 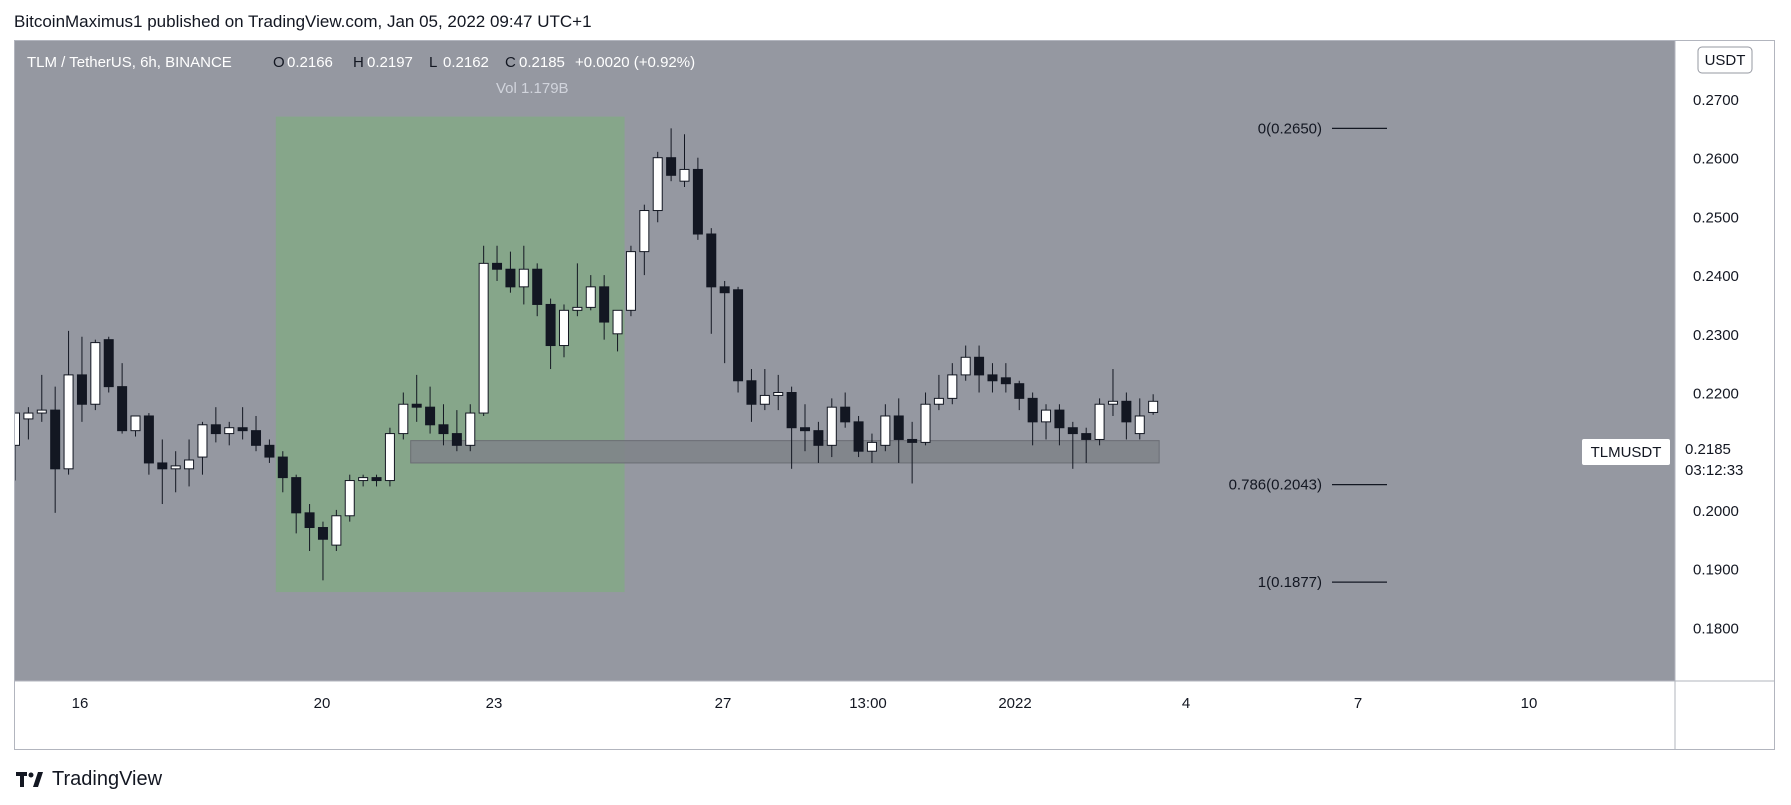 What do you see at coordinates (1716, 394) in the screenshot?
I see `price-tick-label: 0.2200` at bounding box center [1716, 394].